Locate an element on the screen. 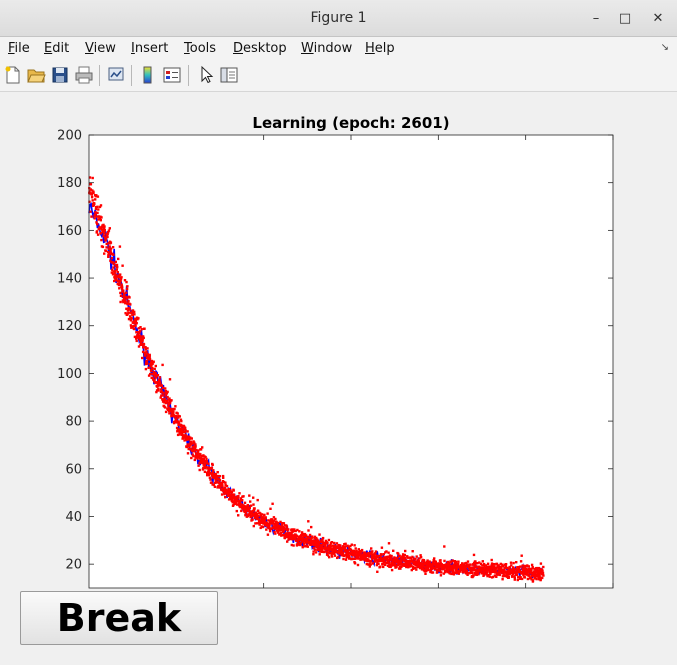 The height and width of the screenshot is (665, 677). menu-help: Help is located at coordinates (380, 48).